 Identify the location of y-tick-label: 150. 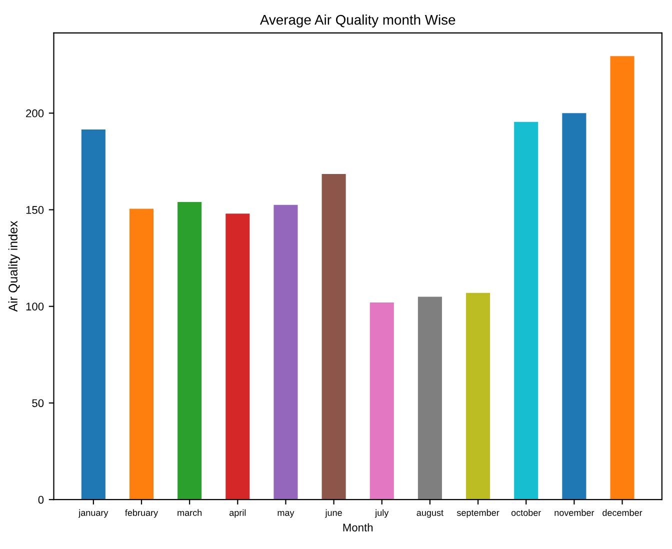
(35, 210).